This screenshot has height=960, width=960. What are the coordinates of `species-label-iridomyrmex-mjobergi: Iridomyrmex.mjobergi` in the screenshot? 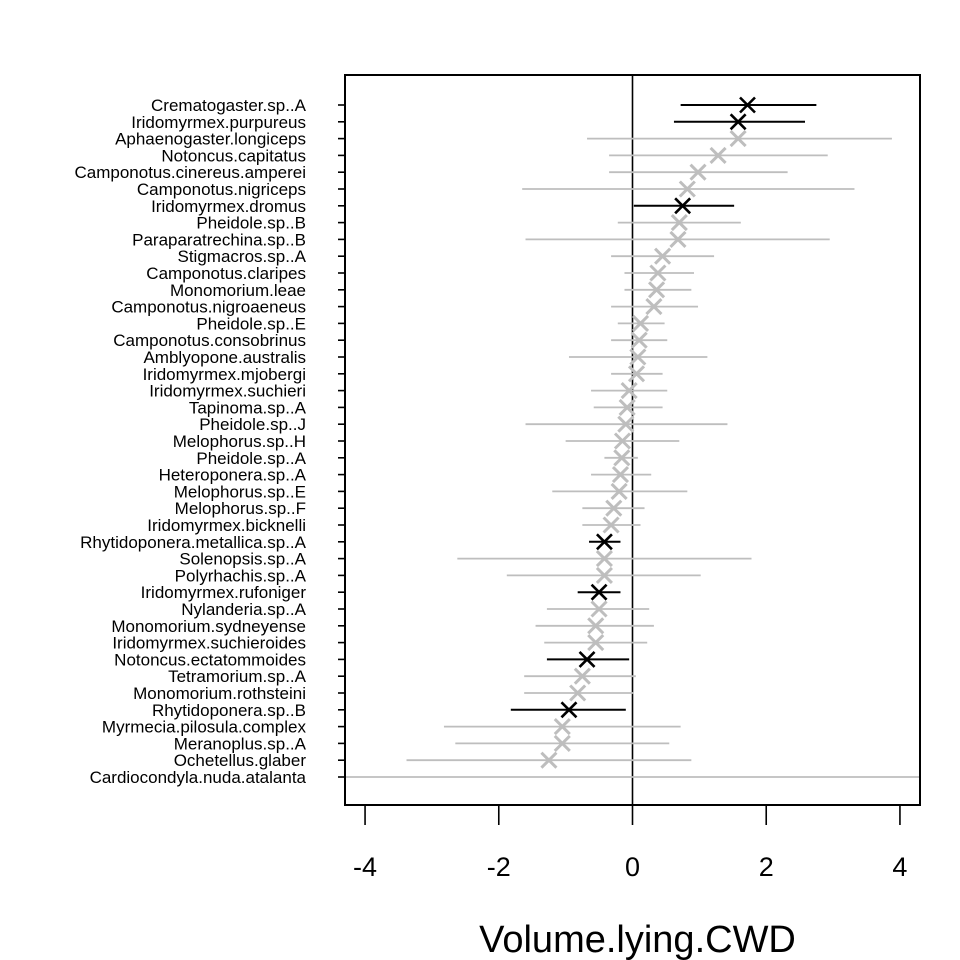 It's located at (224, 374).